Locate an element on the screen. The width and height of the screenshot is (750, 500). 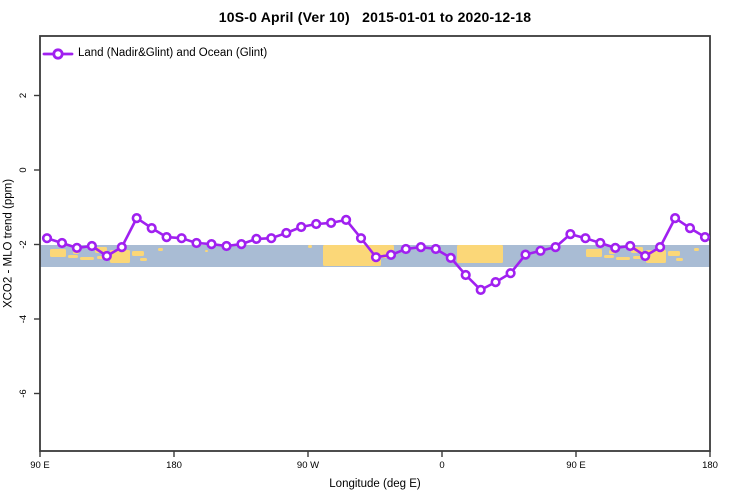
y-tick-label: -4 is located at coordinates (23, 319).